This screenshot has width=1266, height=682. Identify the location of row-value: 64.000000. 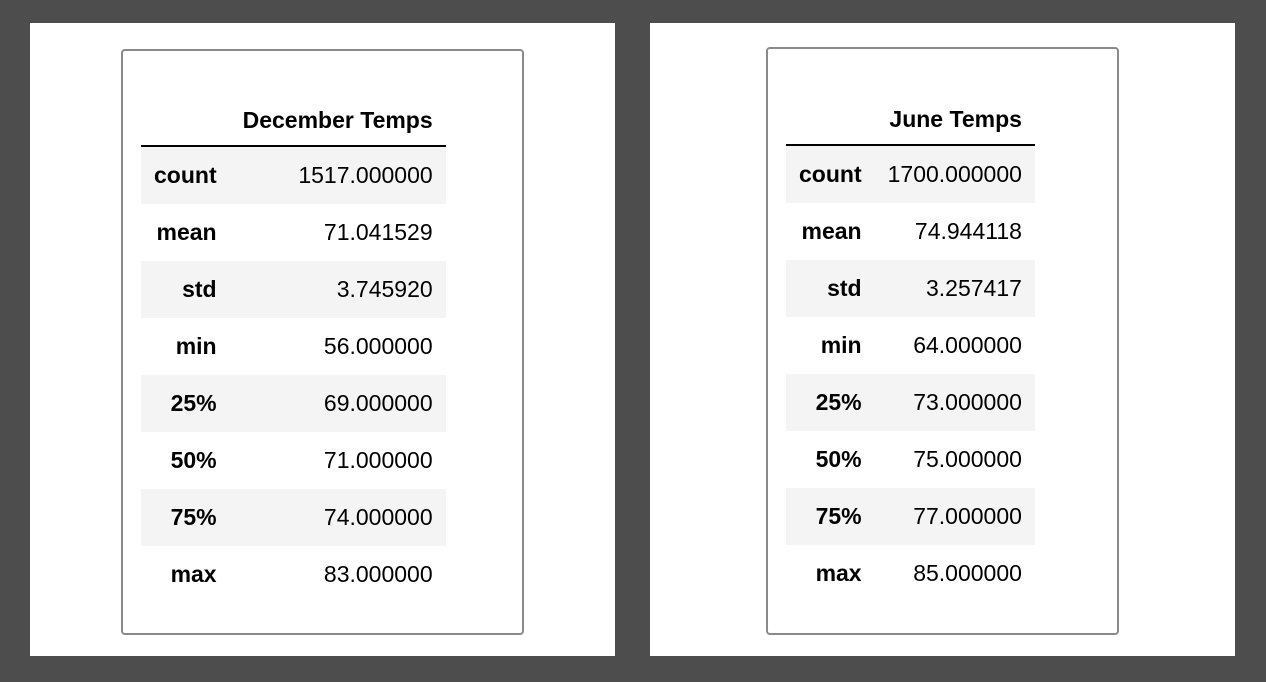
(967, 345).